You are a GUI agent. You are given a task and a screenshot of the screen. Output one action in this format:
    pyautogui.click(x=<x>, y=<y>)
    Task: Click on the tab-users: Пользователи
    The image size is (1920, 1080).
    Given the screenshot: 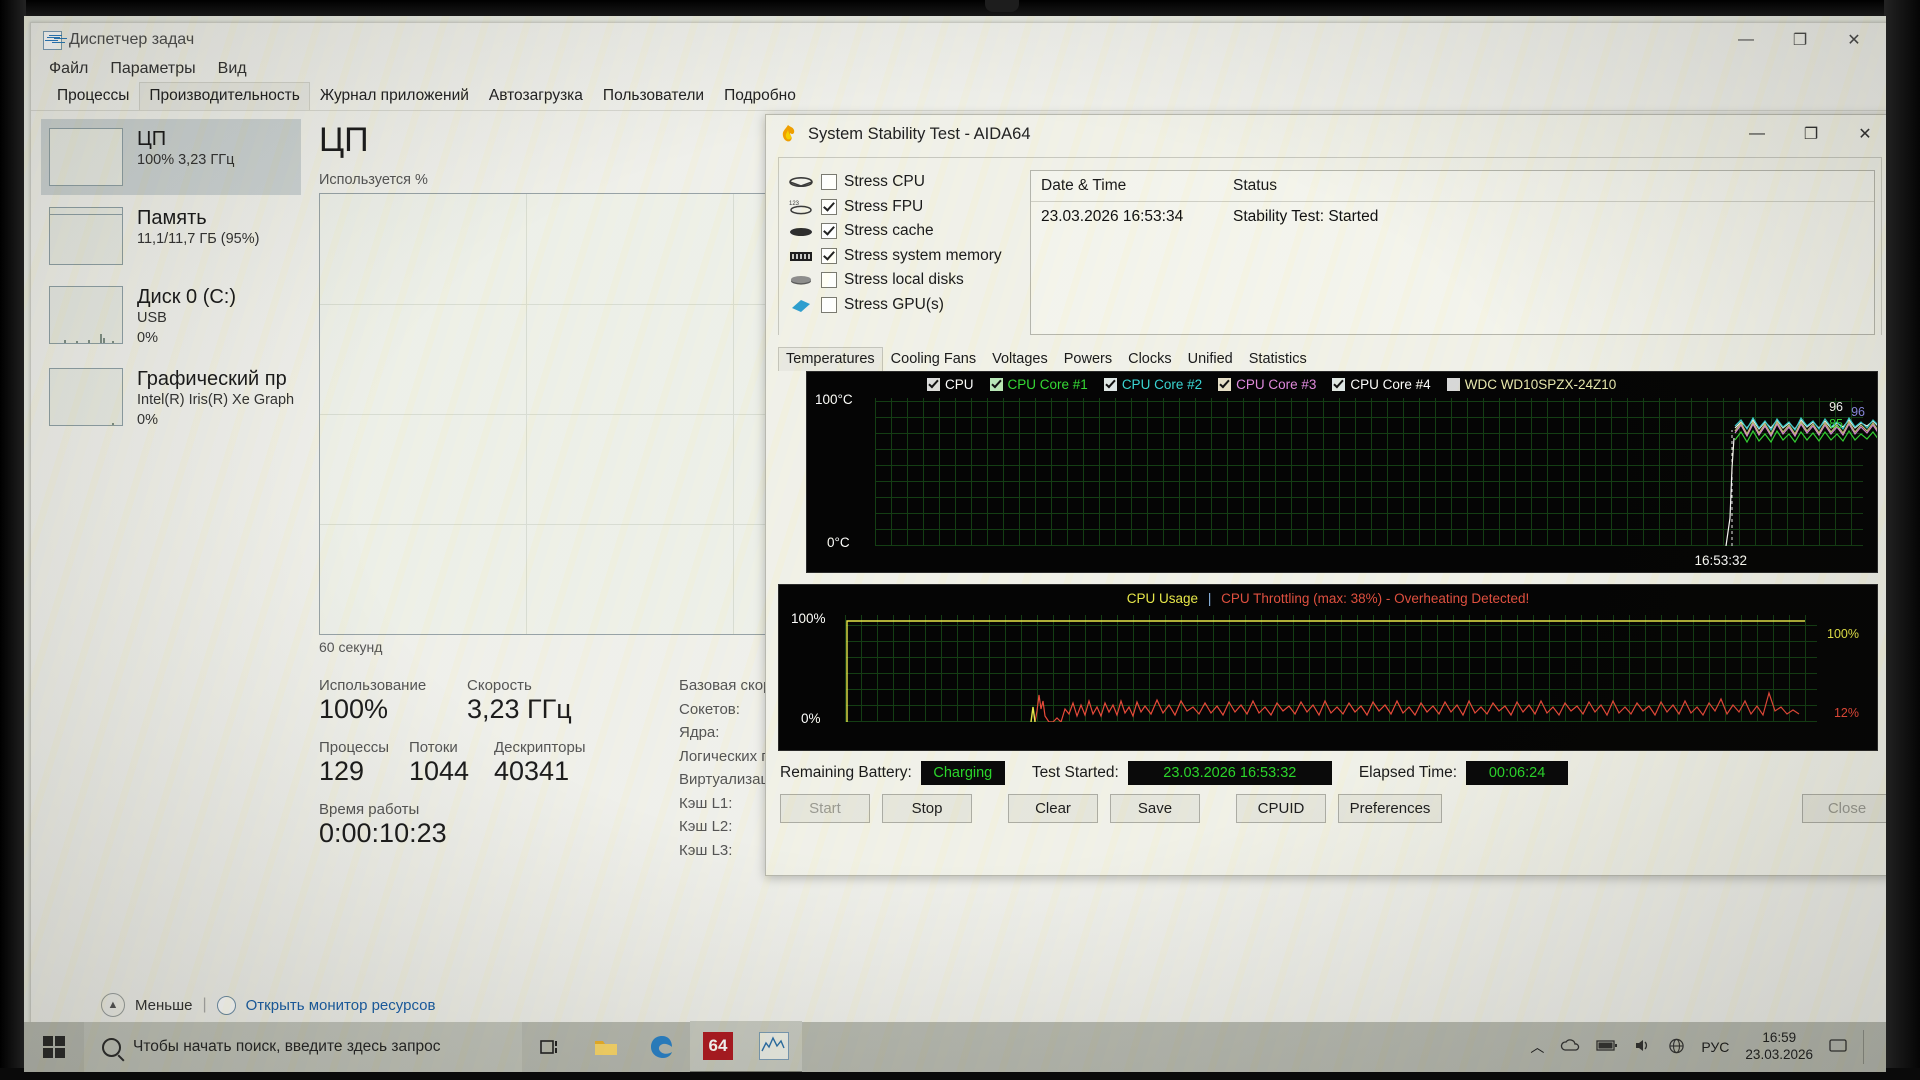 What is the action you would take?
    pyautogui.click(x=653, y=95)
    